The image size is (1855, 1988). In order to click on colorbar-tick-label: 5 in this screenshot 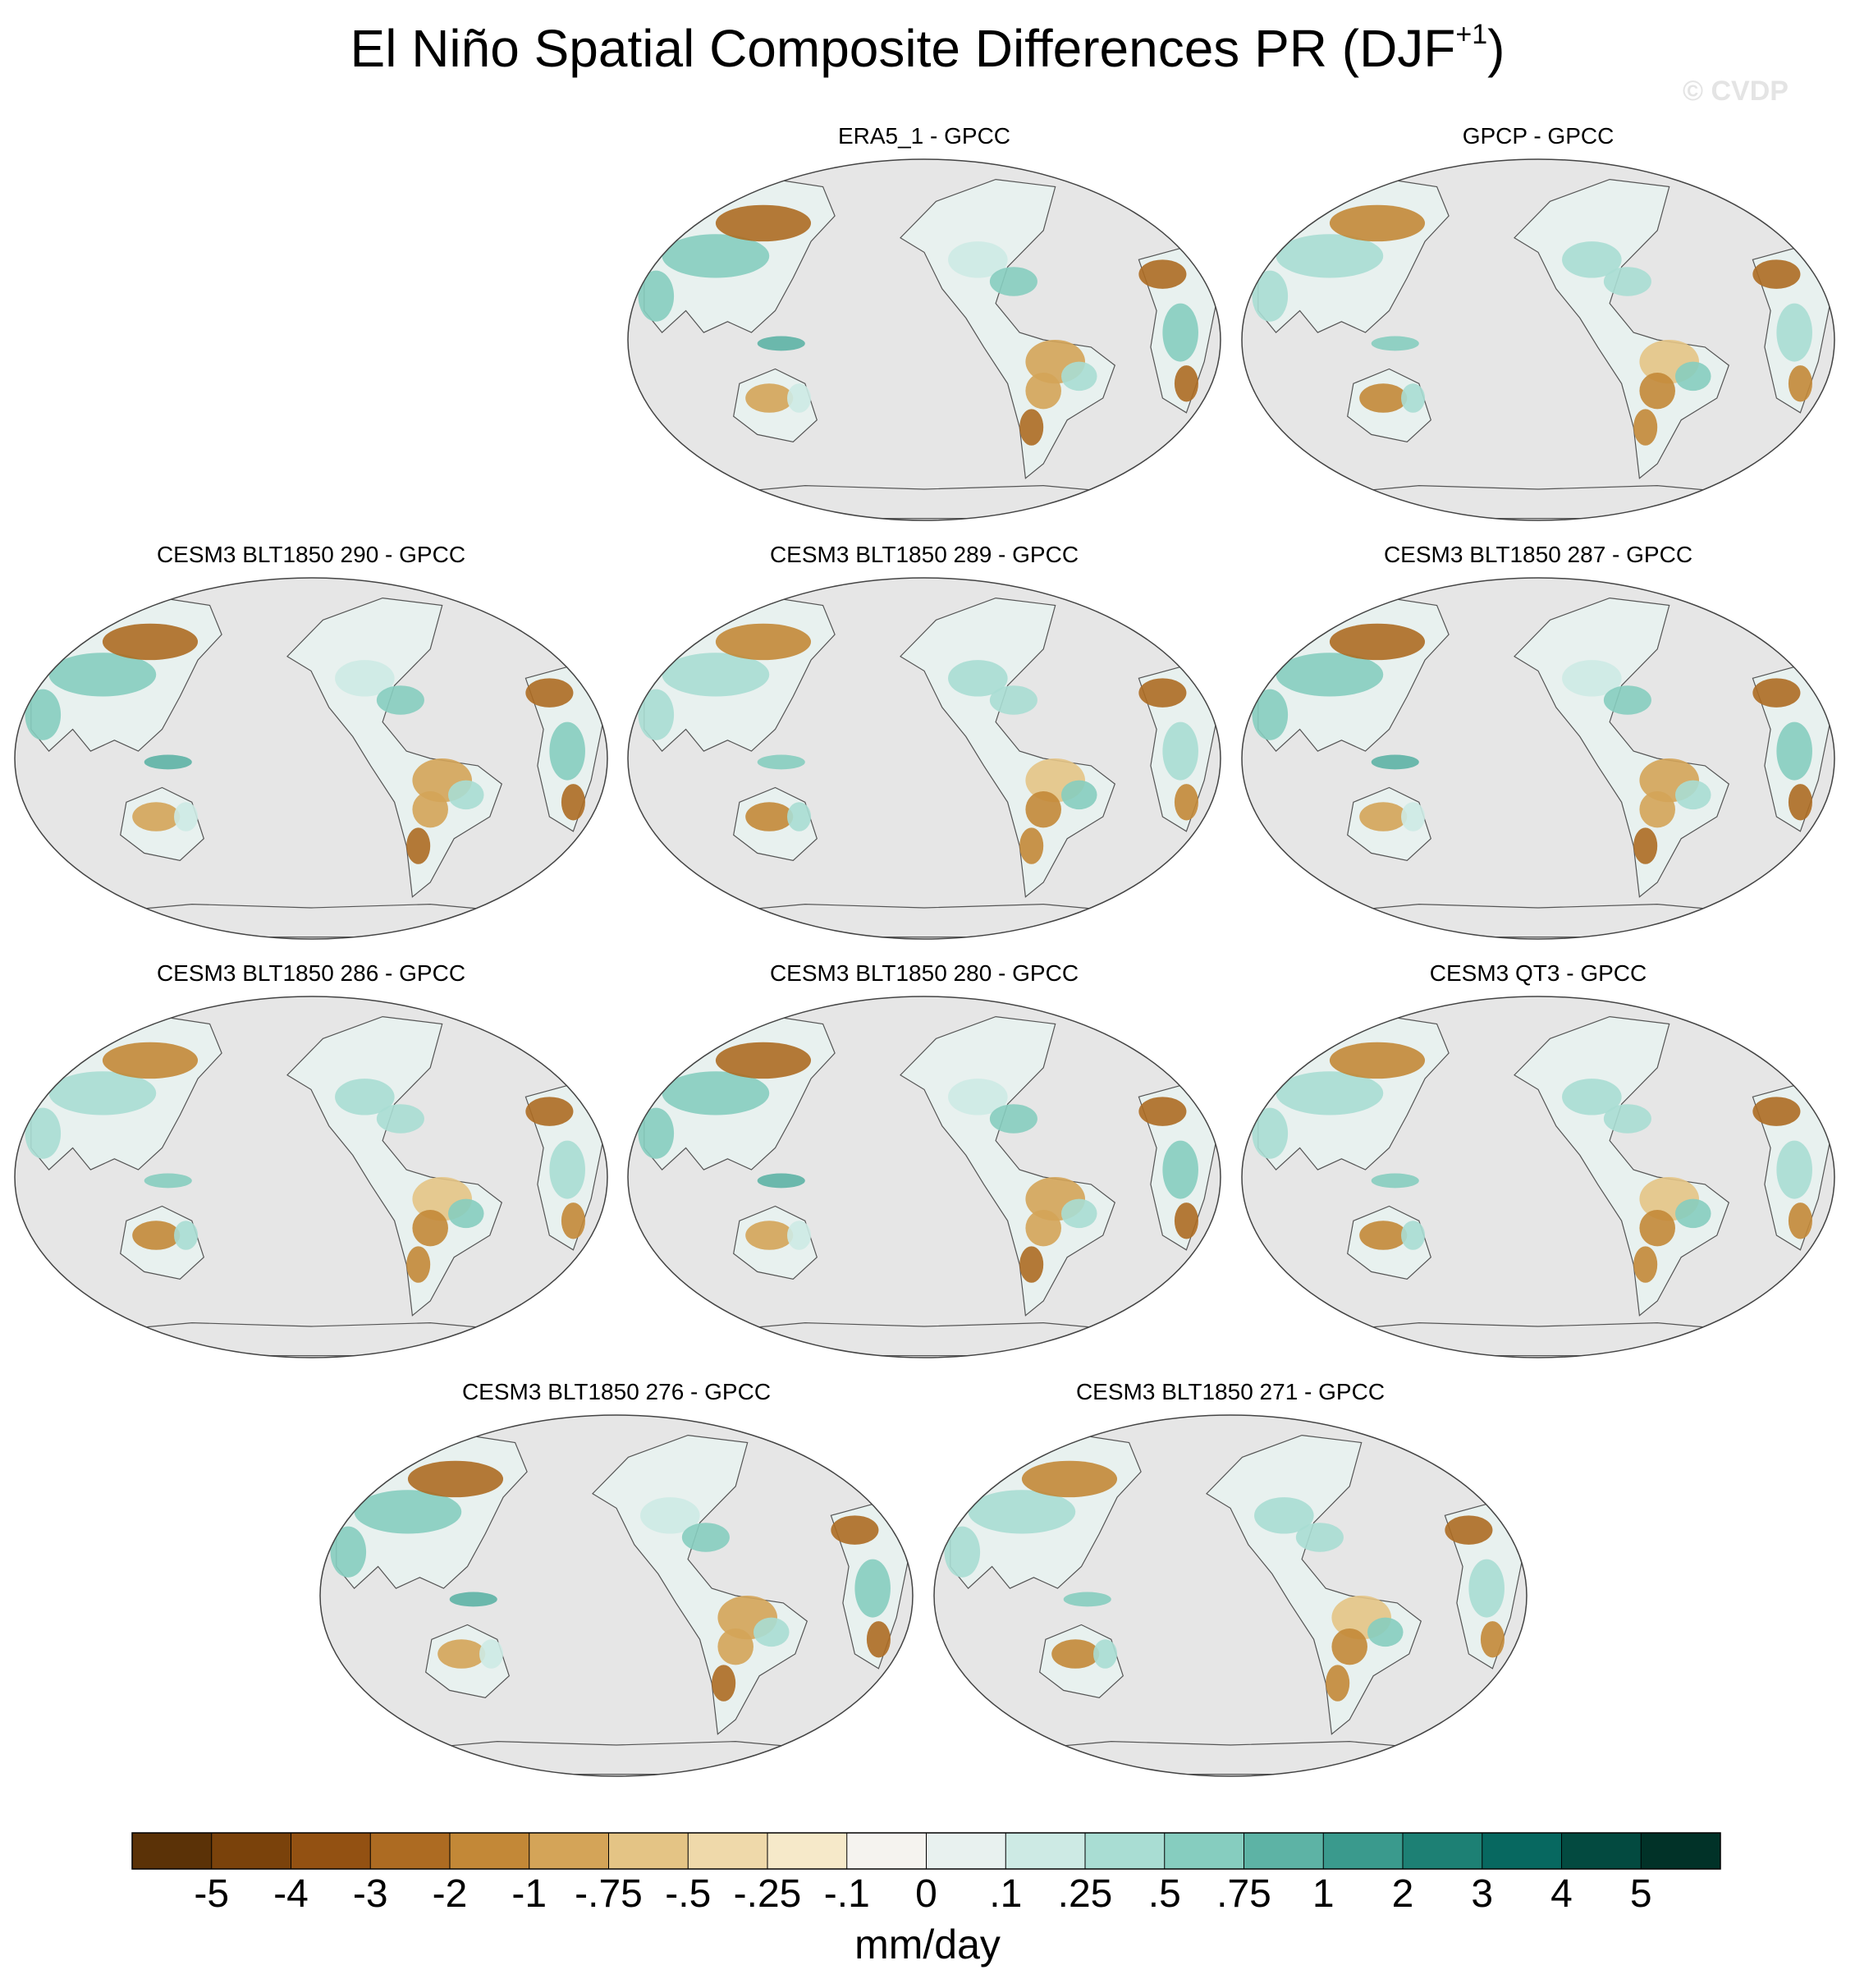, I will do `click(1640, 1894)`.